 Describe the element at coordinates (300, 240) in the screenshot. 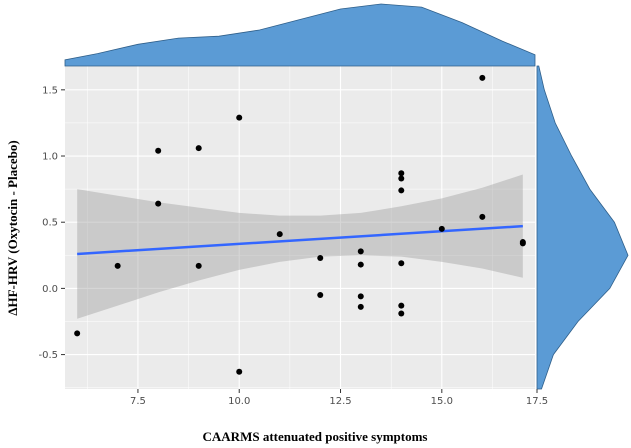

I see `regression-line` at that location.